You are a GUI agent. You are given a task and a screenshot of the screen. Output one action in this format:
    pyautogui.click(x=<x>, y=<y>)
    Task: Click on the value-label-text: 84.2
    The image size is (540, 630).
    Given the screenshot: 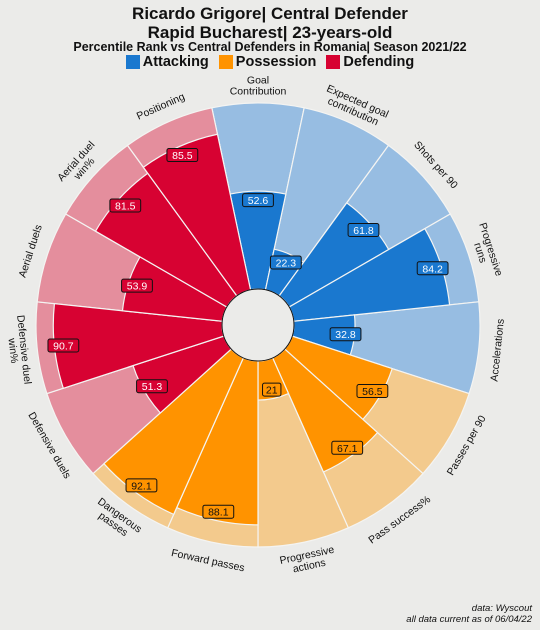 What is the action you would take?
    pyautogui.click(x=432, y=269)
    